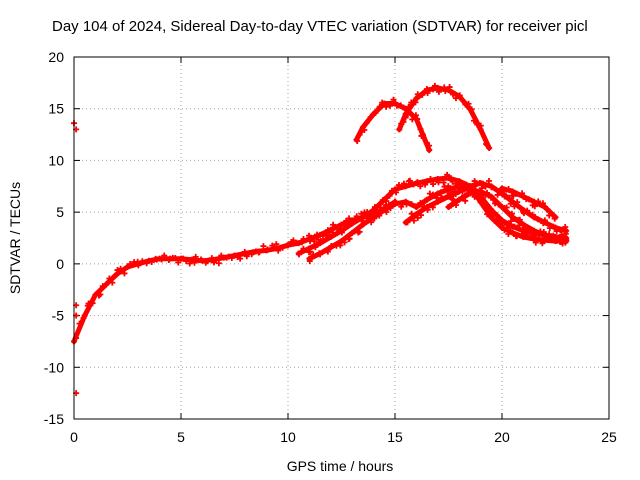 The width and height of the screenshot is (640, 480). What do you see at coordinates (54, 238) in the screenshot?
I see `y-tick-labels: -15 -10 -5 0 5 10 15 20` at bounding box center [54, 238].